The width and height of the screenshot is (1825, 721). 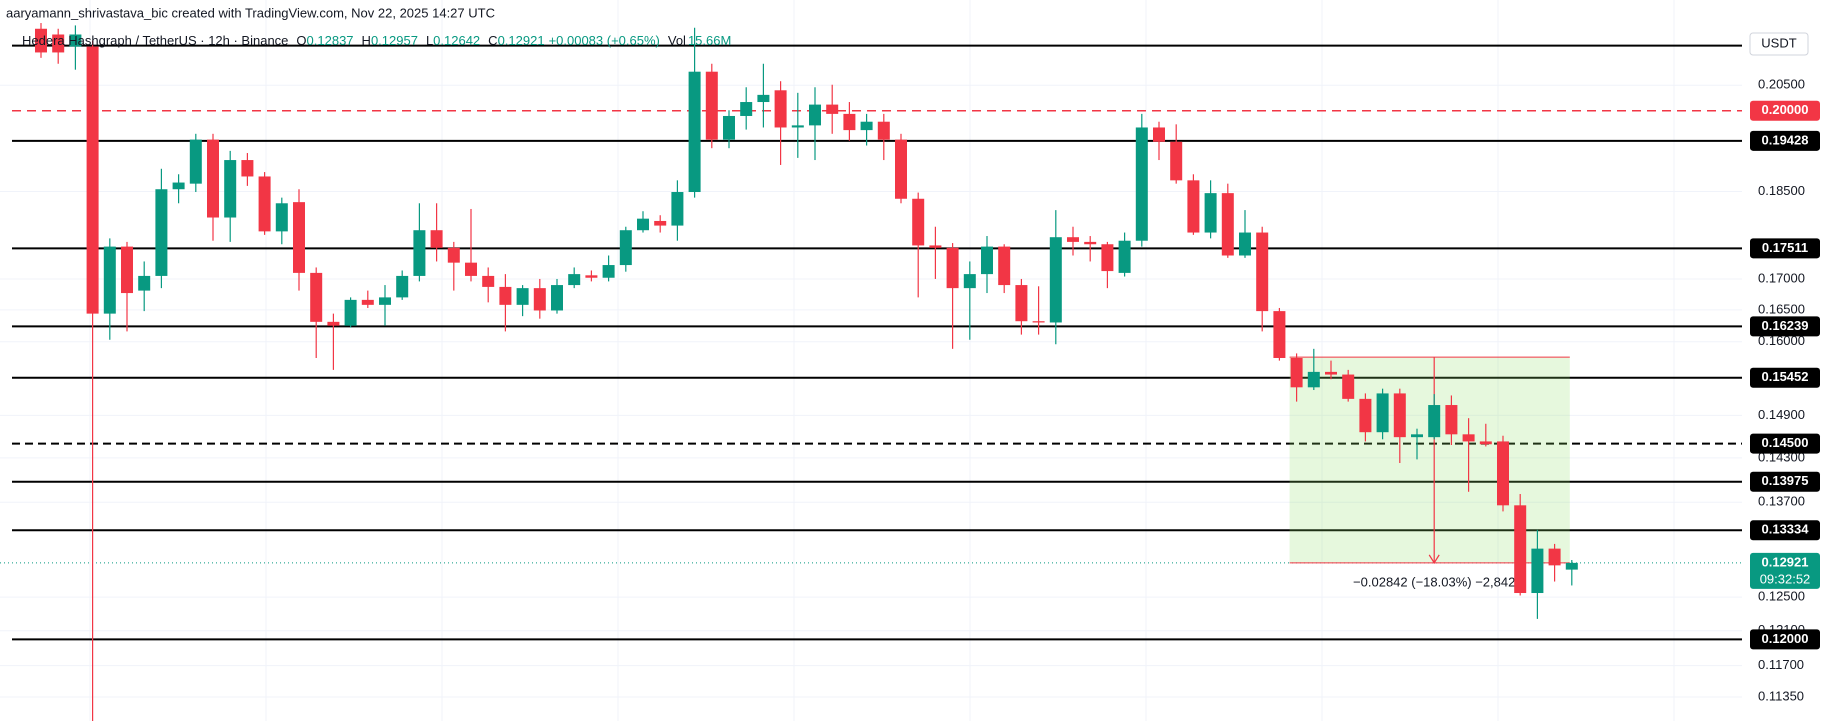 What do you see at coordinates (1429, 460) in the screenshot?
I see `measure-box` at bounding box center [1429, 460].